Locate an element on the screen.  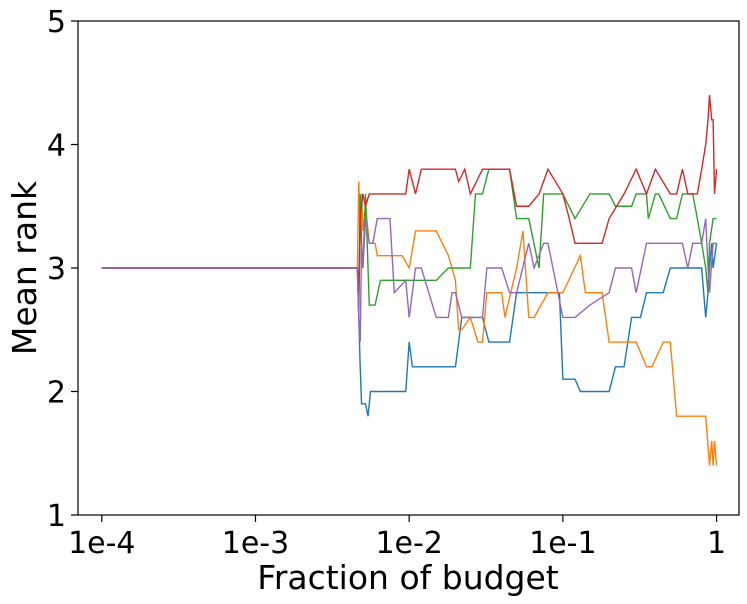
y-tick-label: 5 is located at coordinates (56, 22).